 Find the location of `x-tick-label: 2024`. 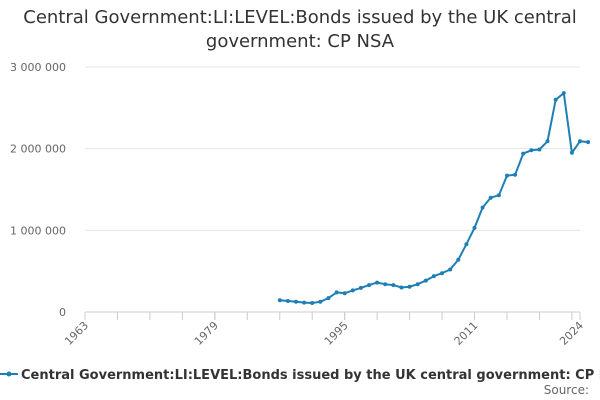

x-tick-label: 2024 is located at coordinates (571, 333).